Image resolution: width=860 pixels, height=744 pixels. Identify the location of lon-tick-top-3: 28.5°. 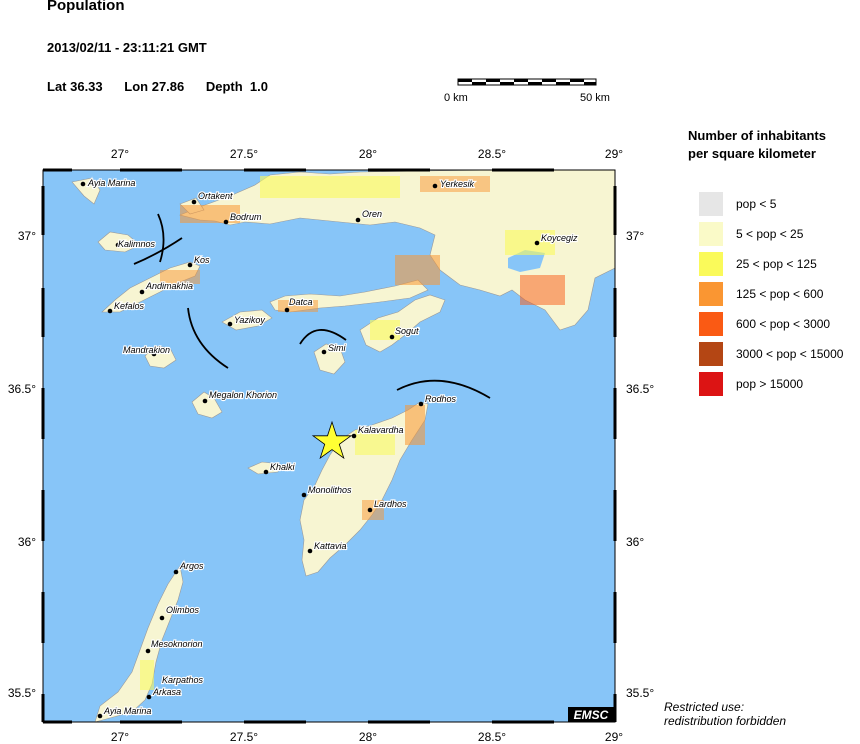
(492, 154).